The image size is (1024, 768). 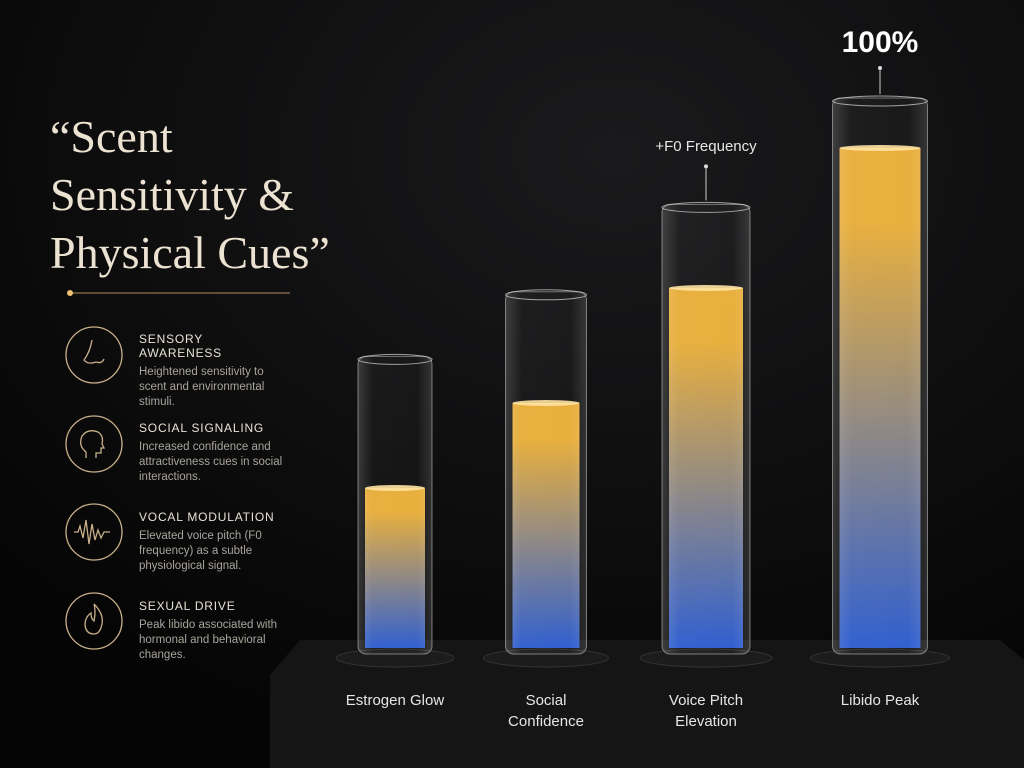 What do you see at coordinates (190, 194) in the screenshot?
I see `title: “Scent Sensitivity & Physical Cues”` at bounding box center [190, 194].